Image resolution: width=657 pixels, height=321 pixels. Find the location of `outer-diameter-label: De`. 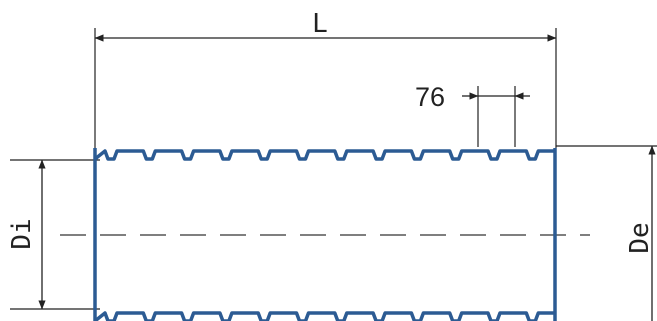

outer-diameter-label: De is located at coordinates (640, 237).